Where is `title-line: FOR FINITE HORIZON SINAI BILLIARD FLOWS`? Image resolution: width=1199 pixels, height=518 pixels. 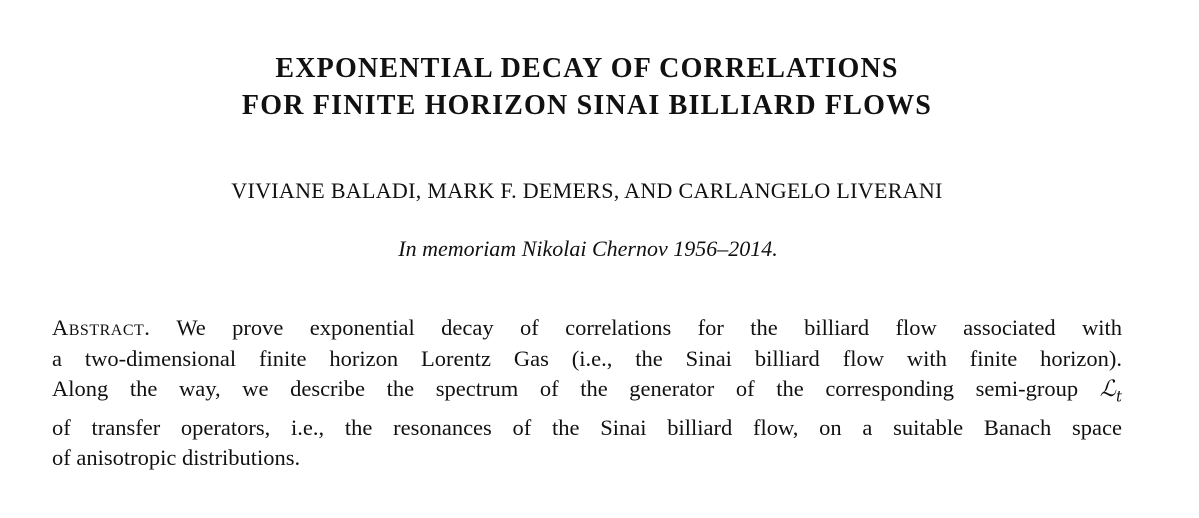 title-line: FOR FINITE HORIZON SINAI BILLIARD FLOWS is located at coordinates (587, 105).